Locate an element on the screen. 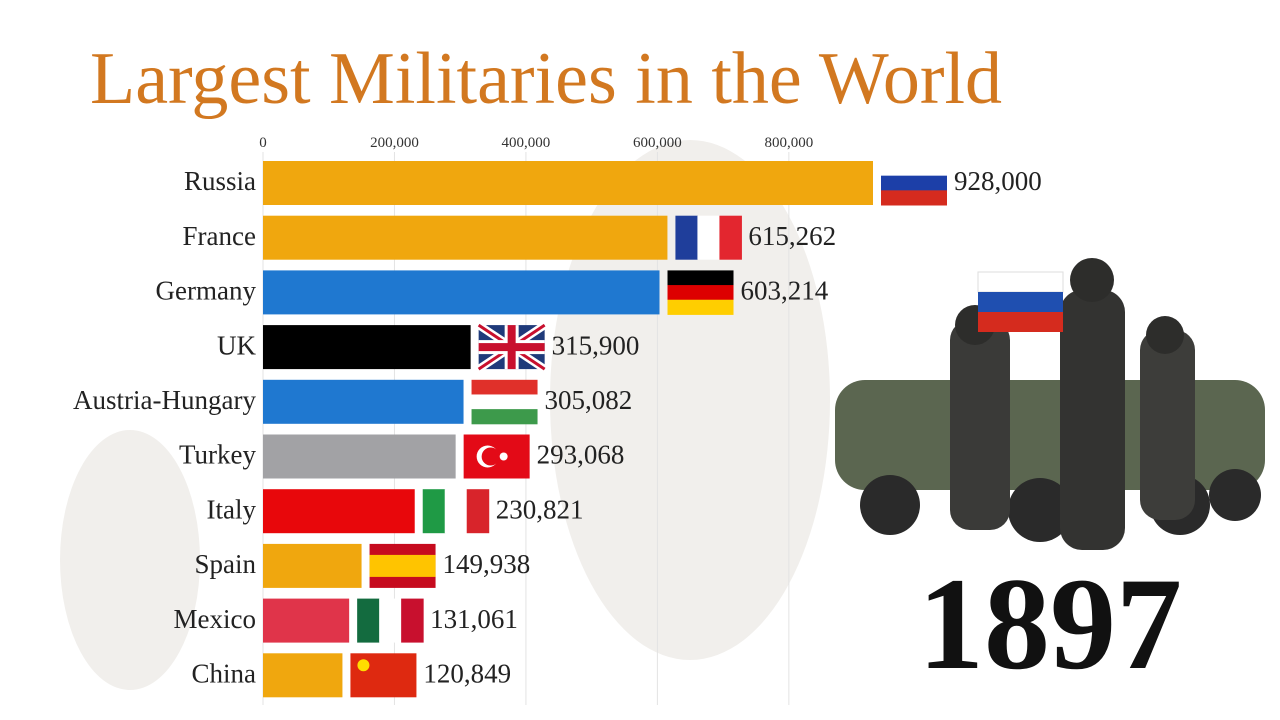 The width and height of the screenshot is (1280, 720). value-label: 149,938 is located at coordinates (487, 564).